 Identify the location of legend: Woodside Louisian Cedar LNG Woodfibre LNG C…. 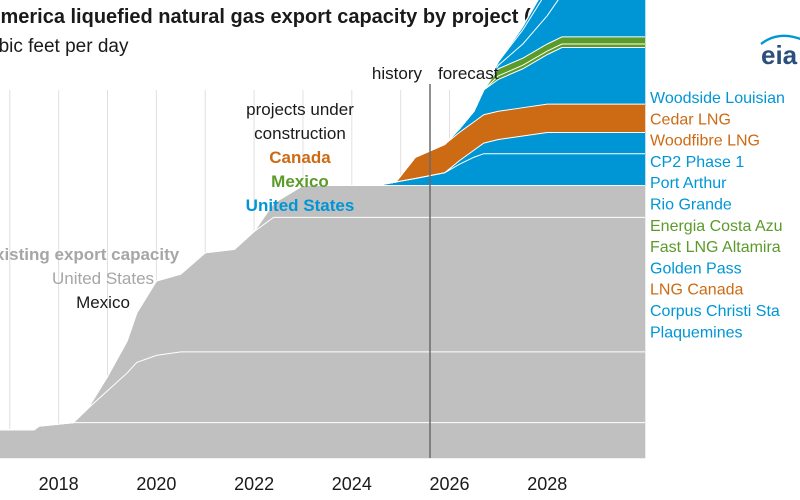
(717, 215).